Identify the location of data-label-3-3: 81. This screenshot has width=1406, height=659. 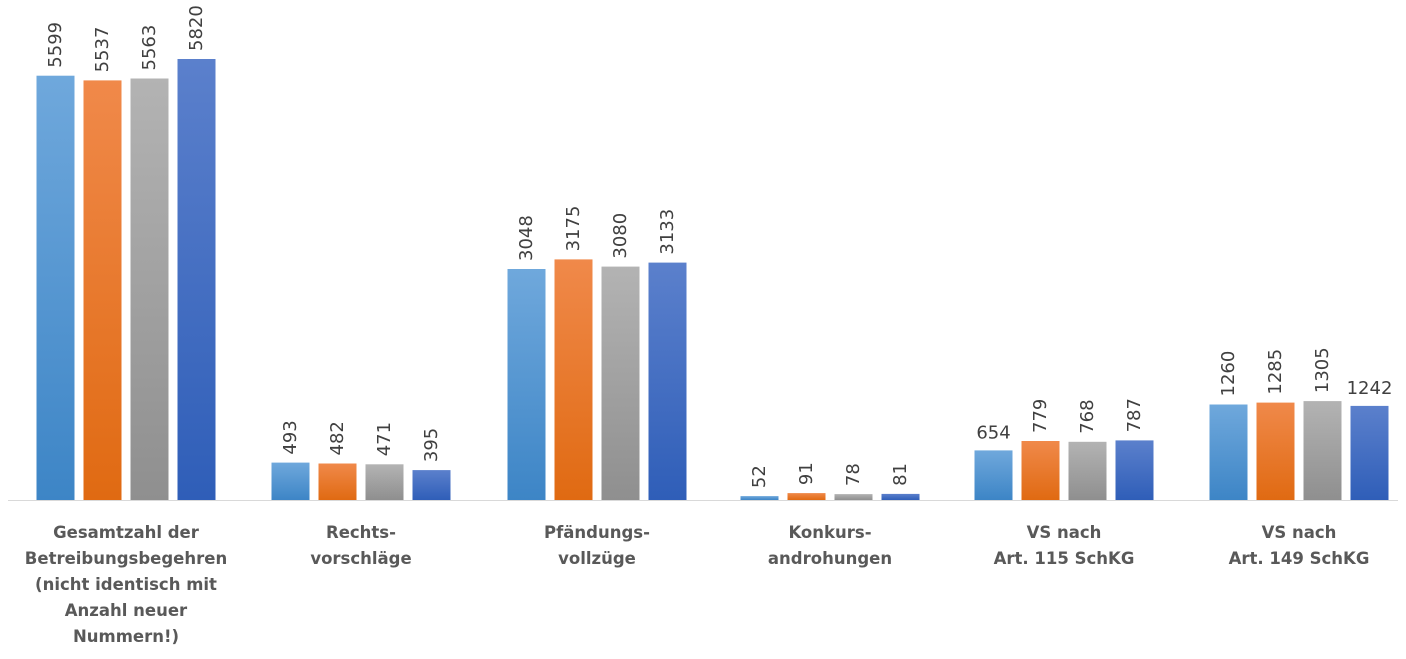
(900, 474).